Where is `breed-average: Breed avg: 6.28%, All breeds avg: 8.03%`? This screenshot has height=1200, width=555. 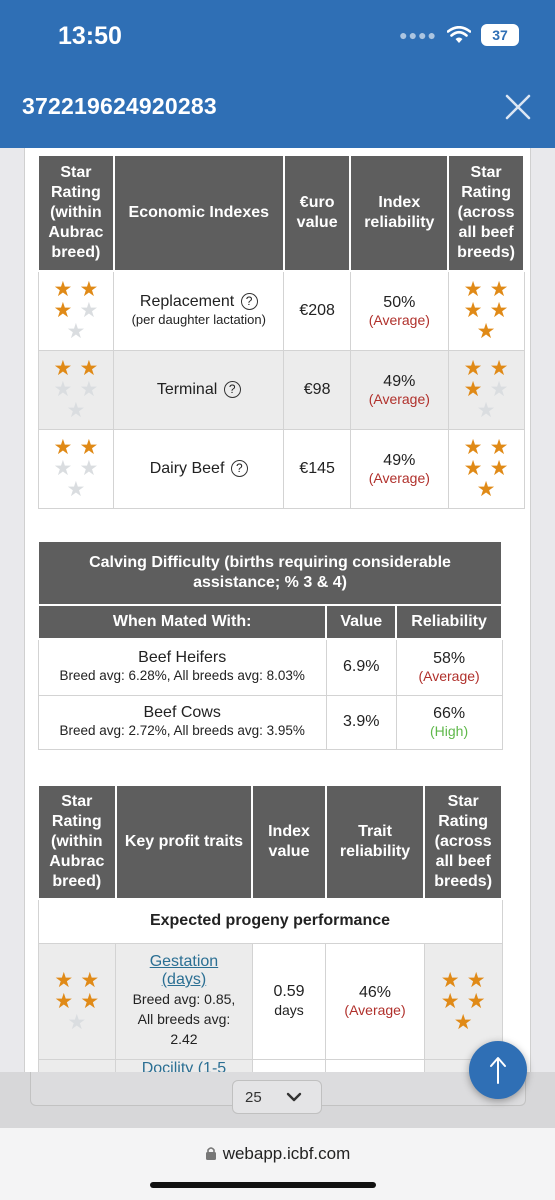 breed-average: Breed avg: 6.28%, All breeds avg: 8.03% is located at coordinates (182, 676).